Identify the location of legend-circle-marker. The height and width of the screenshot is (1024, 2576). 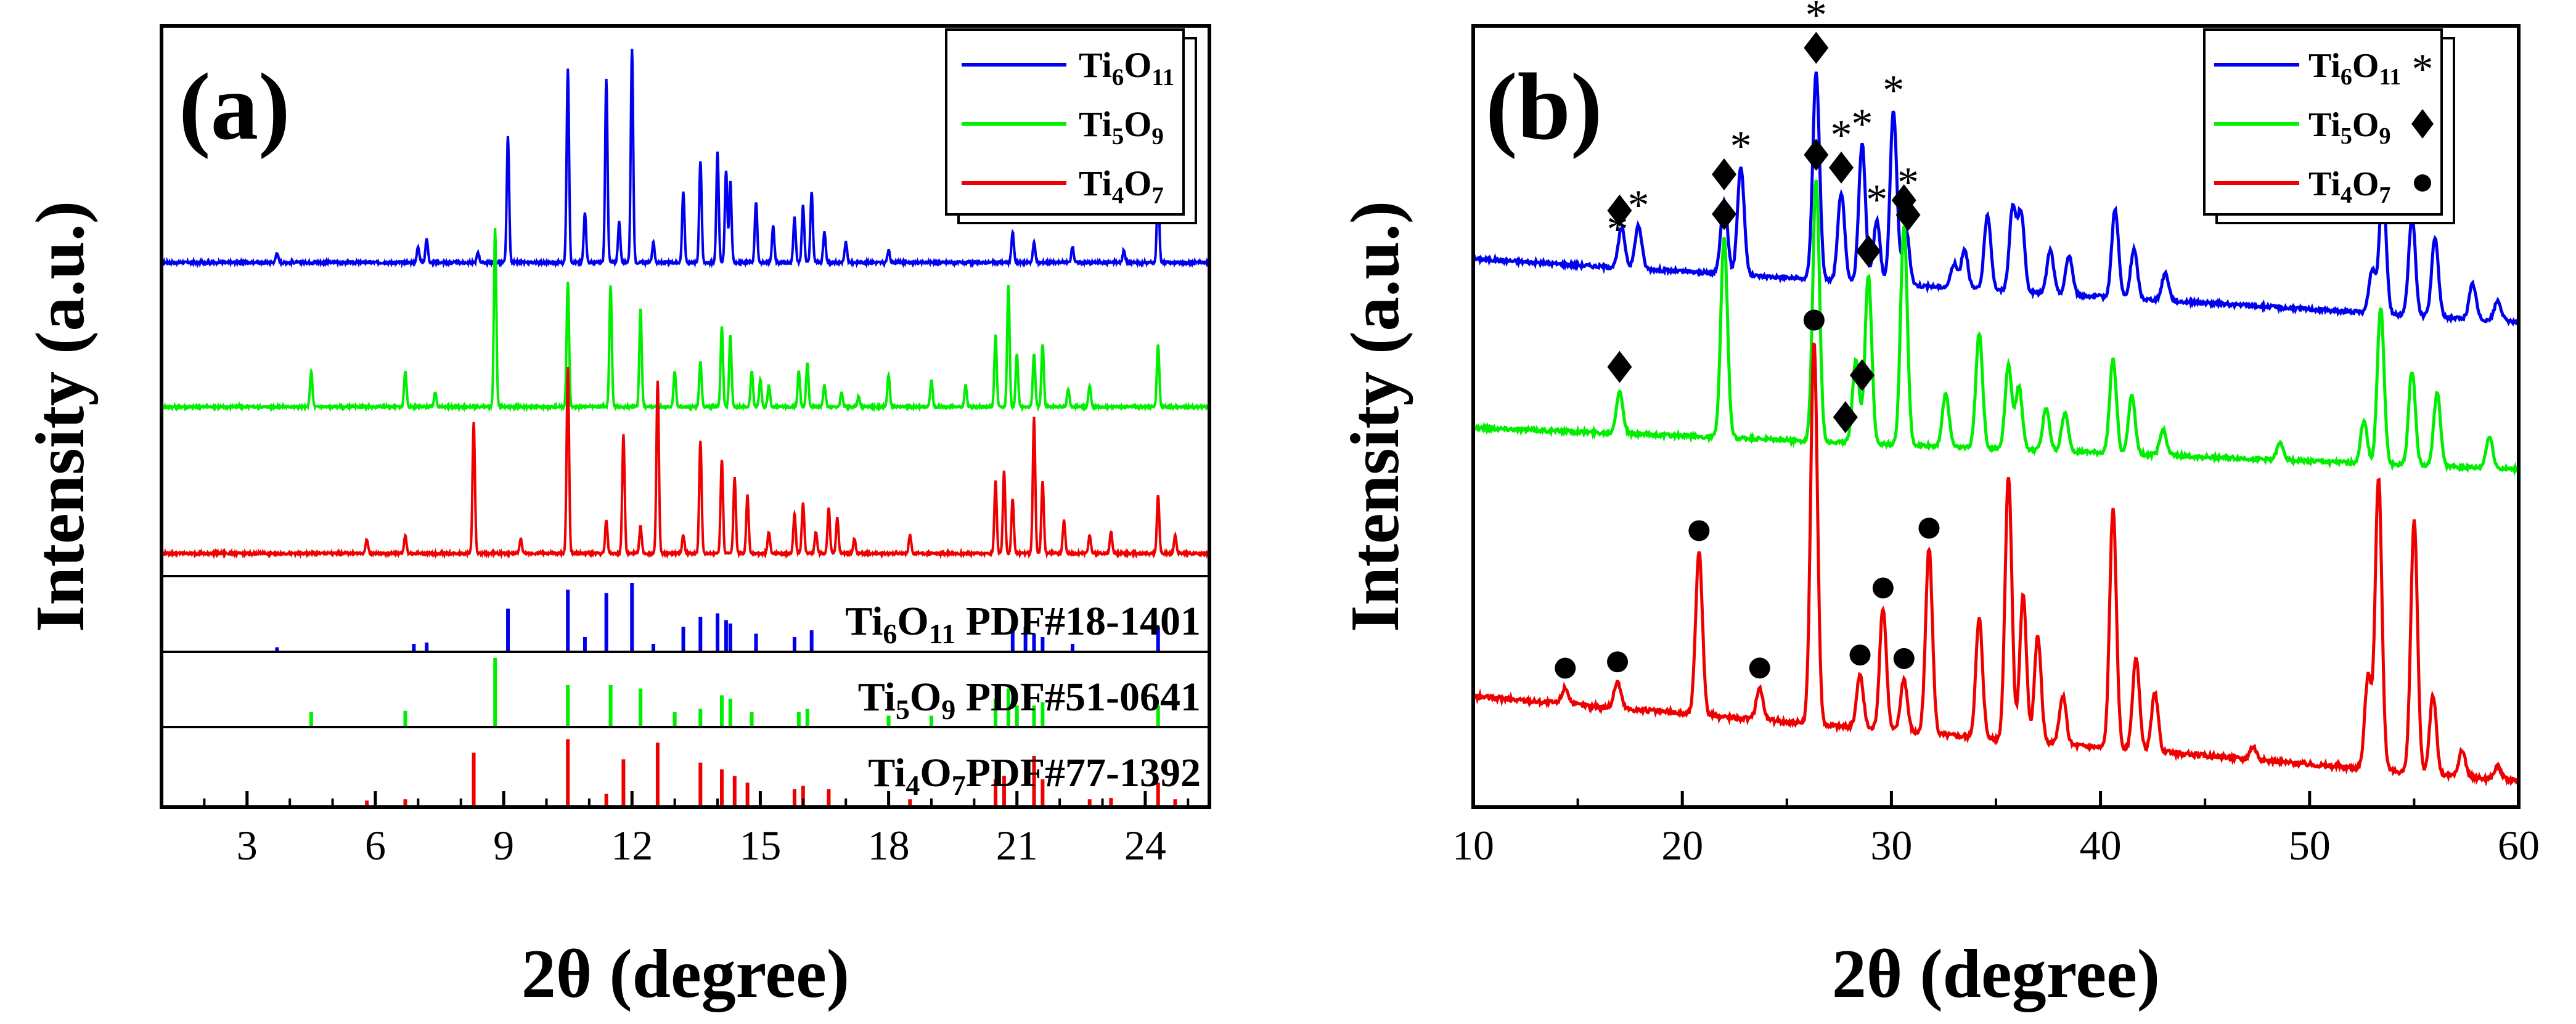
(2422, 183).